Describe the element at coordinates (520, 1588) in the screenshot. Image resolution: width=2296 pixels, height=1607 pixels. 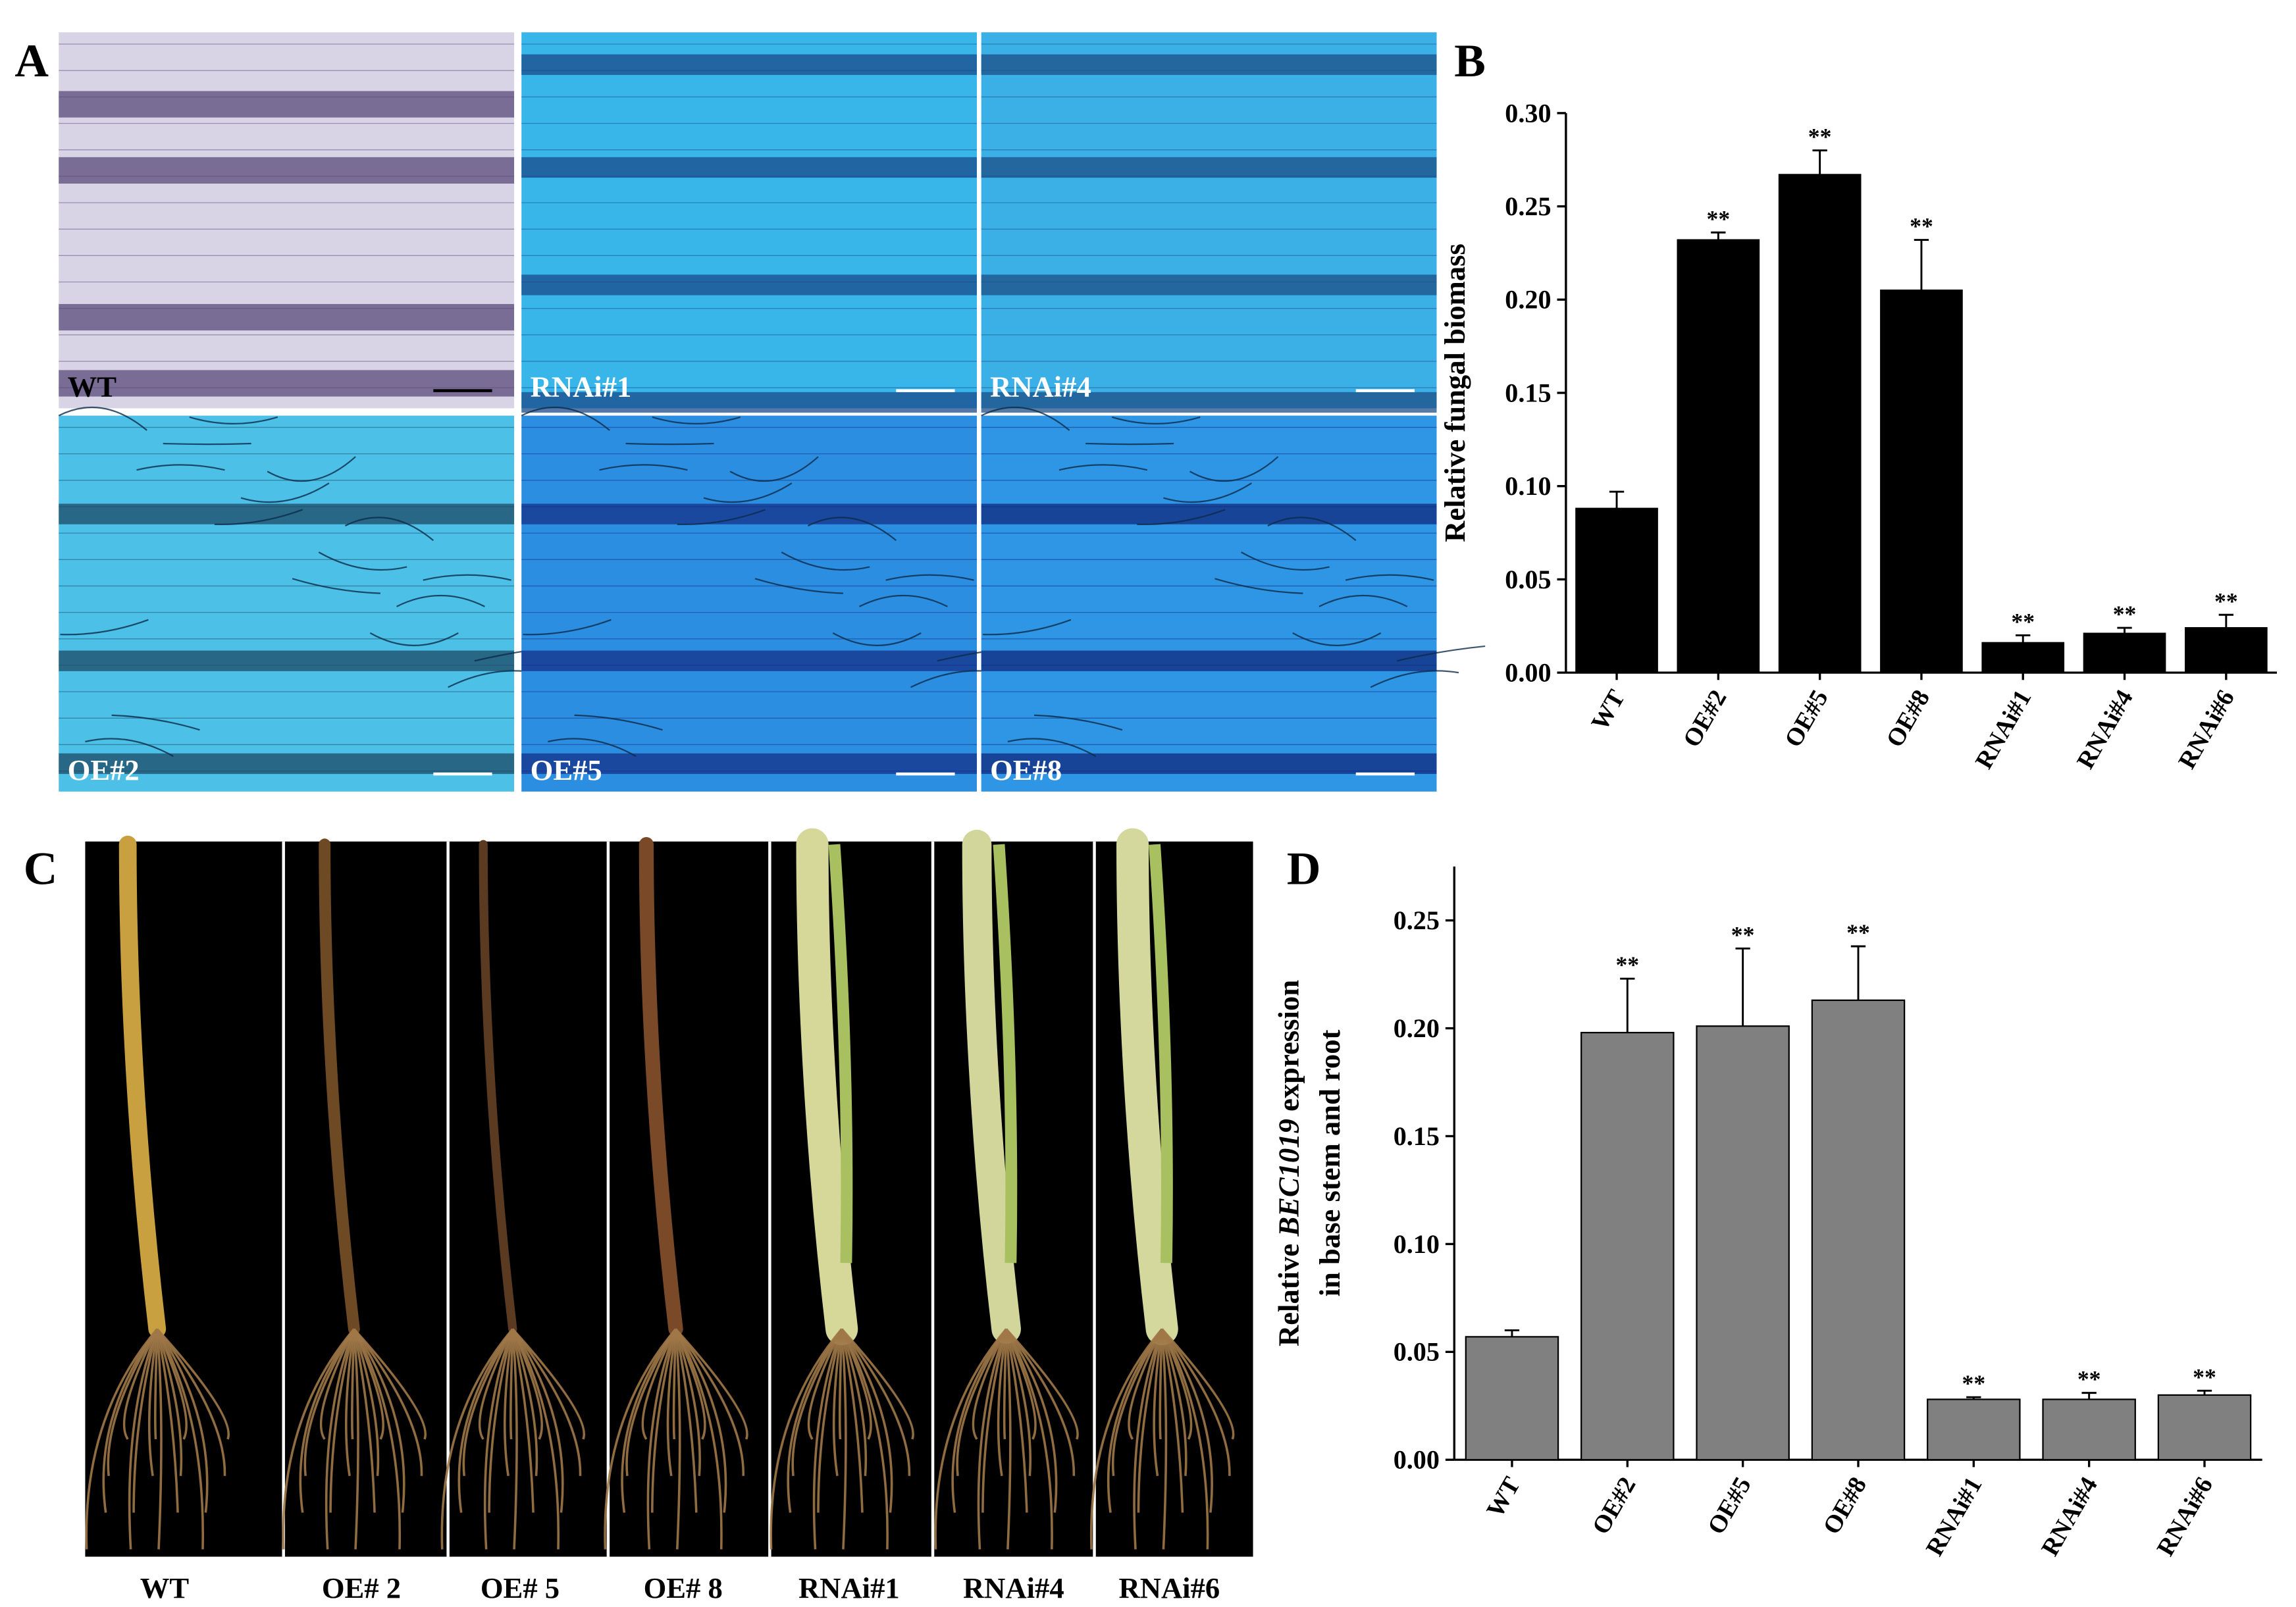
I see `photo-label: OE# 5` at that location.